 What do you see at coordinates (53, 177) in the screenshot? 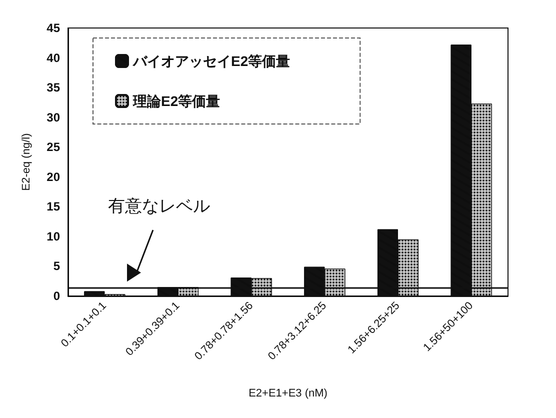
I see `y-tick-label: 20` at bounding box center [53, 177].